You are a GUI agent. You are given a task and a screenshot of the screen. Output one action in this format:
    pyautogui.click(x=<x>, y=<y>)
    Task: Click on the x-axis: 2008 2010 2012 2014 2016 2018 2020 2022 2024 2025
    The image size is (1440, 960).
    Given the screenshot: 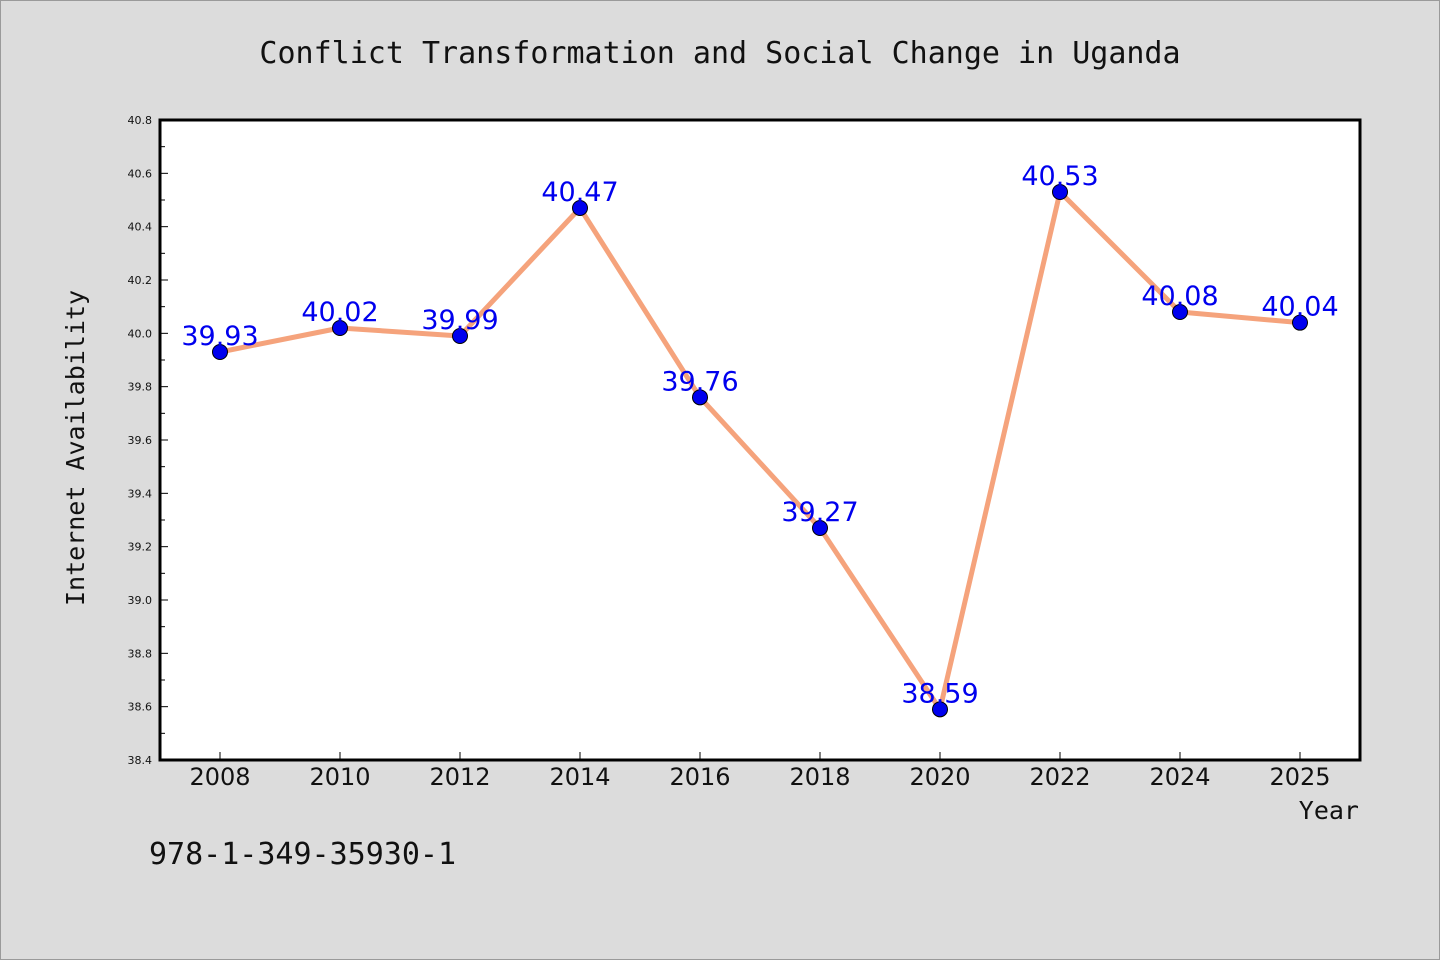 What is the action you would take?
    pyautogui.click(x=760, y=771)
    